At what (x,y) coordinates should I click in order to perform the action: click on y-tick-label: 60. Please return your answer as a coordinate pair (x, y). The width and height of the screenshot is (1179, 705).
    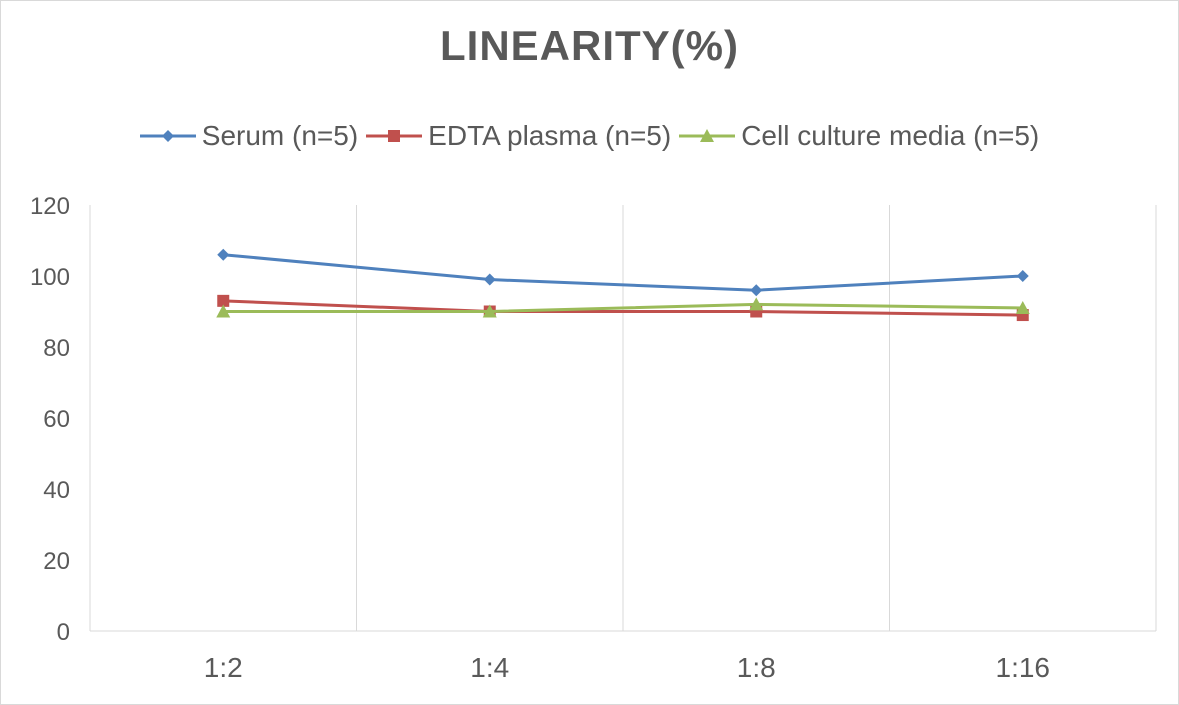
    Looking at the image, I should click on (56, 419).